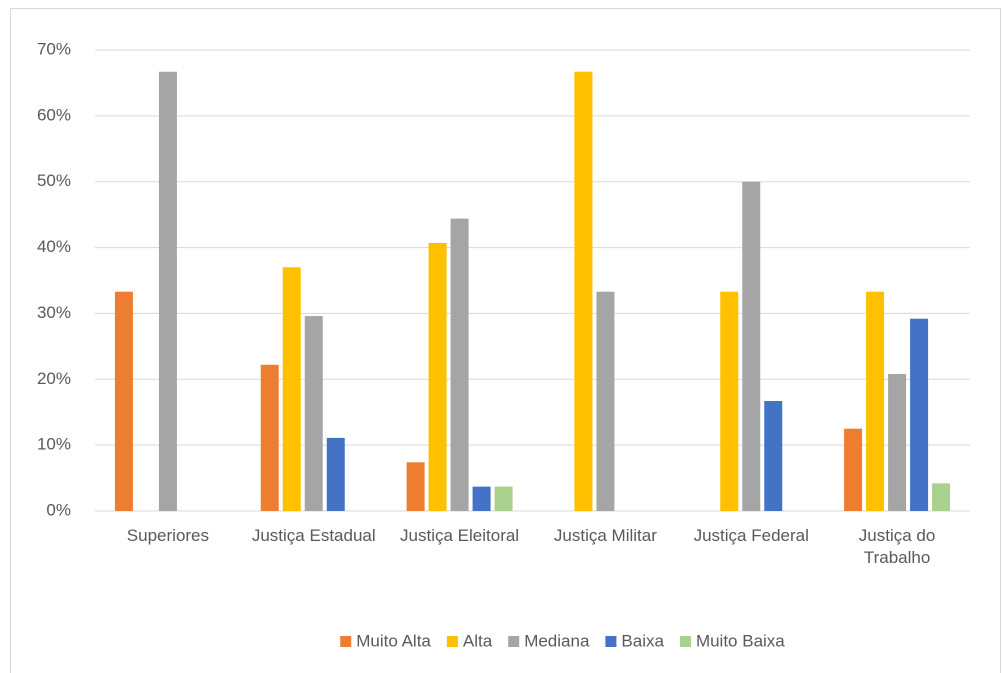 This screenshot has height=673, width=1002. What do you see at coordinates (557, 640) in the screenshot?
I see `legend-label: Mediana` at bounding box center [557, 640].